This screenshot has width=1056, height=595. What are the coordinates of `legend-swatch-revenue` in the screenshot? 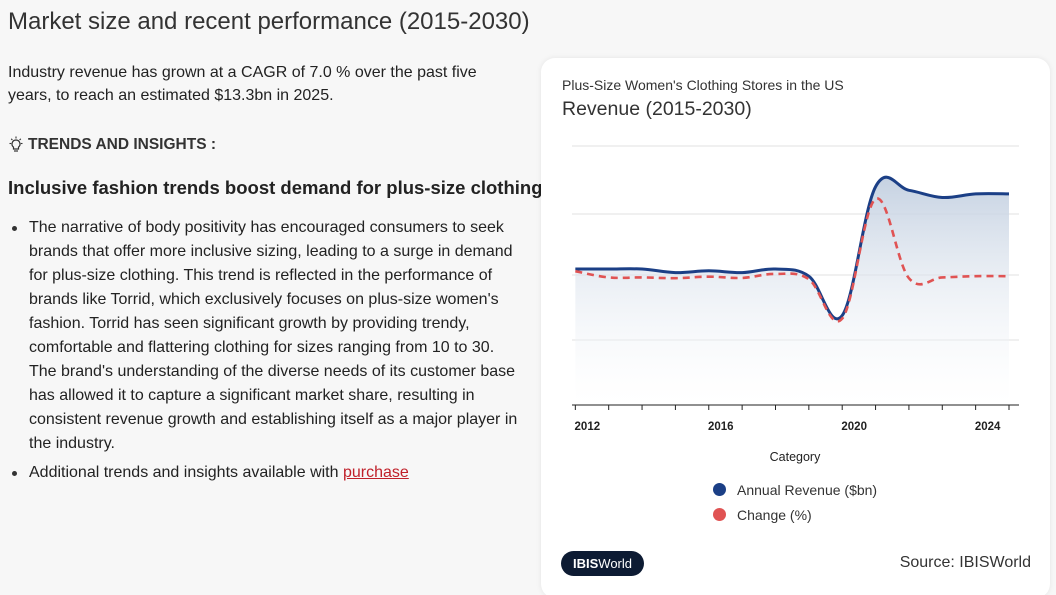 It's located at (719, 489).